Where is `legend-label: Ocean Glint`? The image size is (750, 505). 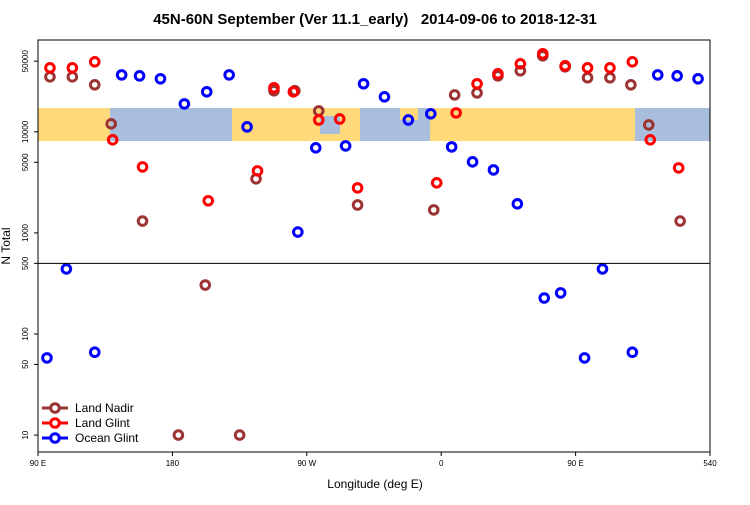
legend-label: Ocean Glint is located at coordinates (107, 438).